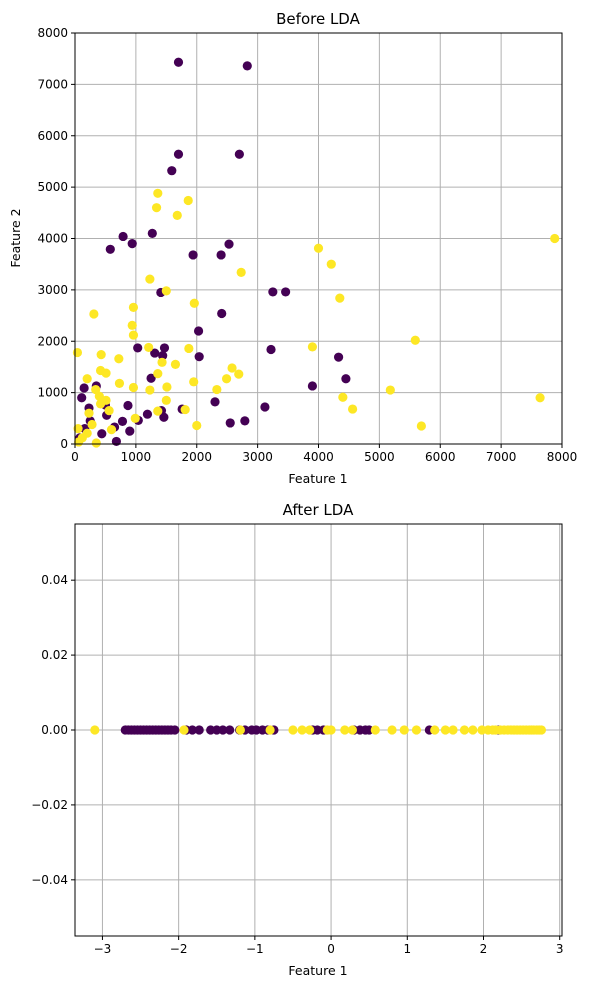 Image resolution: width=590 pixels, height=990 pixels. What do you see at coordinates (318, 730) in the screenshot?
I see `plot-area` at bounding box center [318, 730].